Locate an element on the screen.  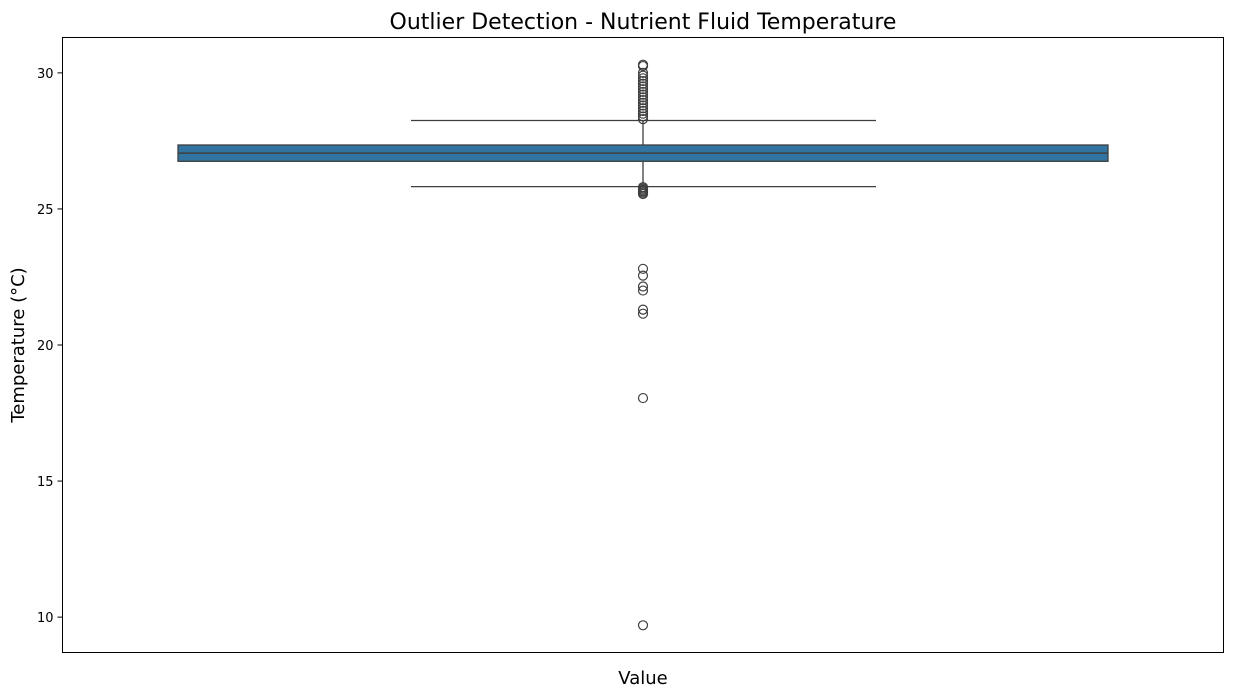
outlier-points is located at coordinates (643, 345).